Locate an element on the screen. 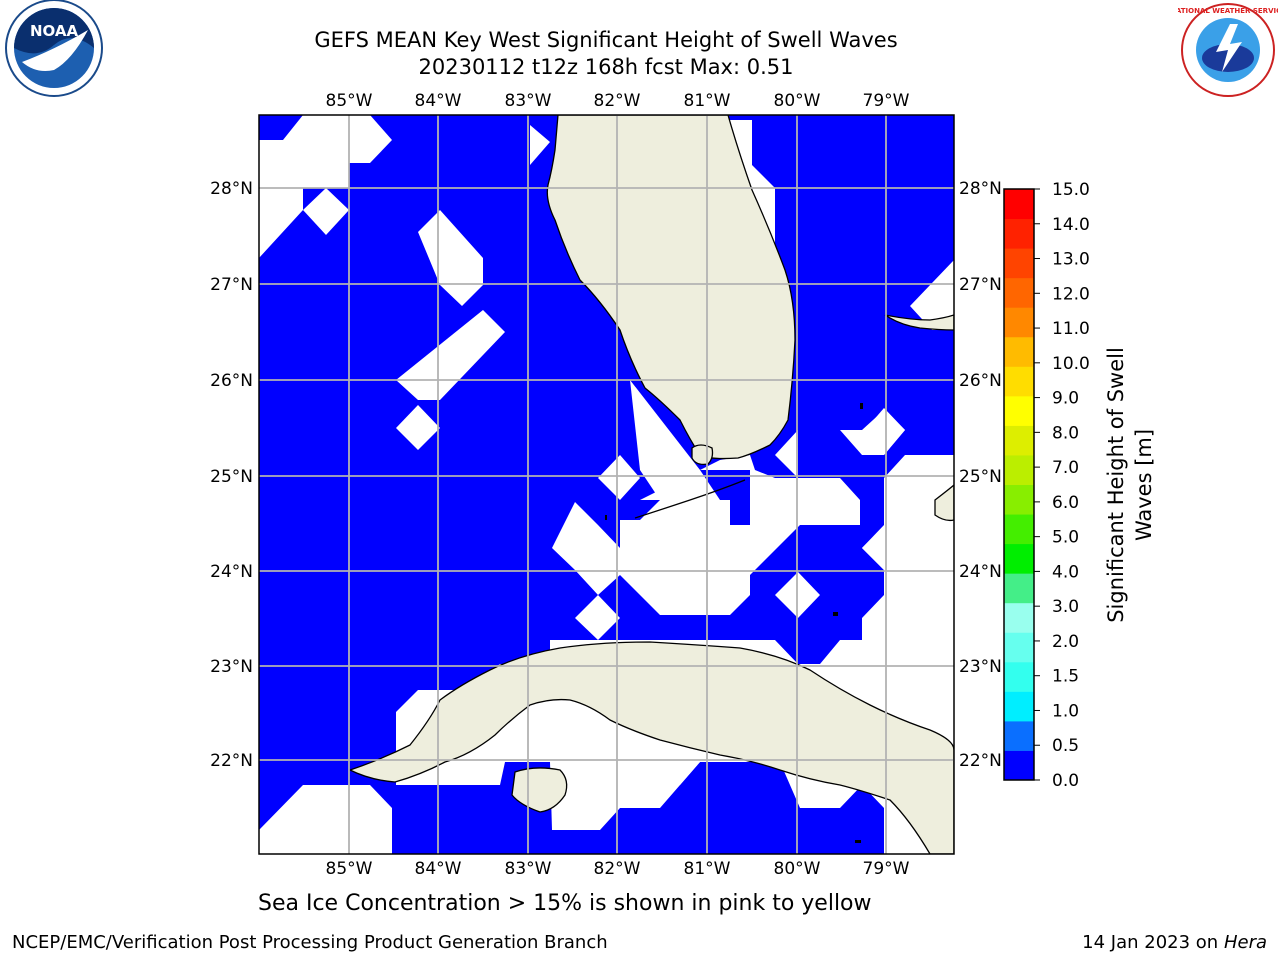 This screenshot has height=960, width=1280. colorbar-tick-label: 1.0 is located at coordinates (1065, 711).